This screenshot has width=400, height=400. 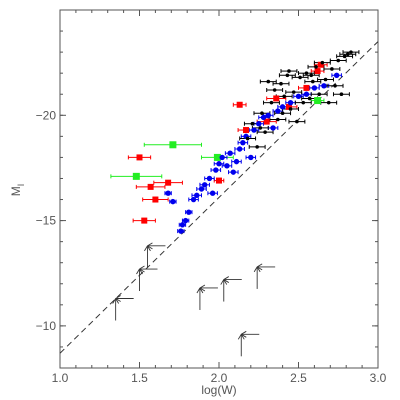 What do you see at coordinates (21, 185) in the screenshot?
I see `y-axis-label-subscript: I` at bounding box center [21, 185].